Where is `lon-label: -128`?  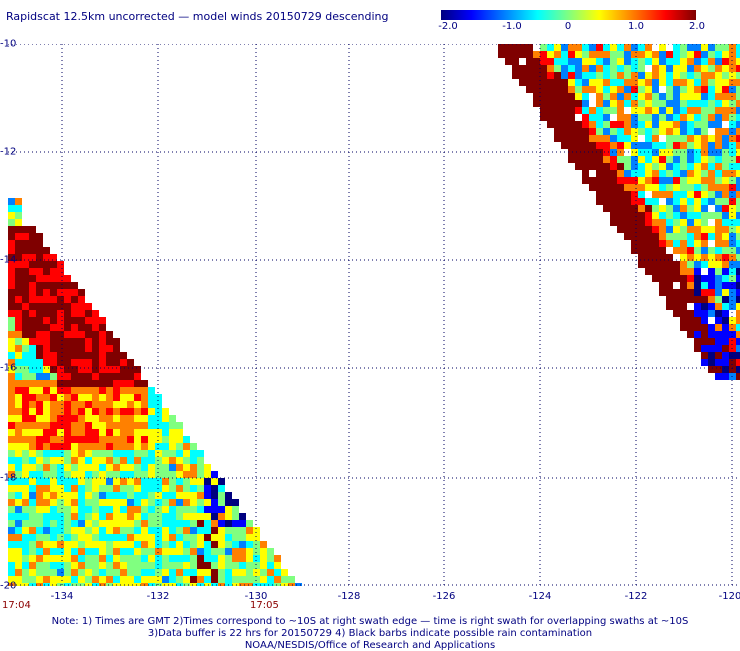 lon-label: -128 is located at coordinates (349, 596).